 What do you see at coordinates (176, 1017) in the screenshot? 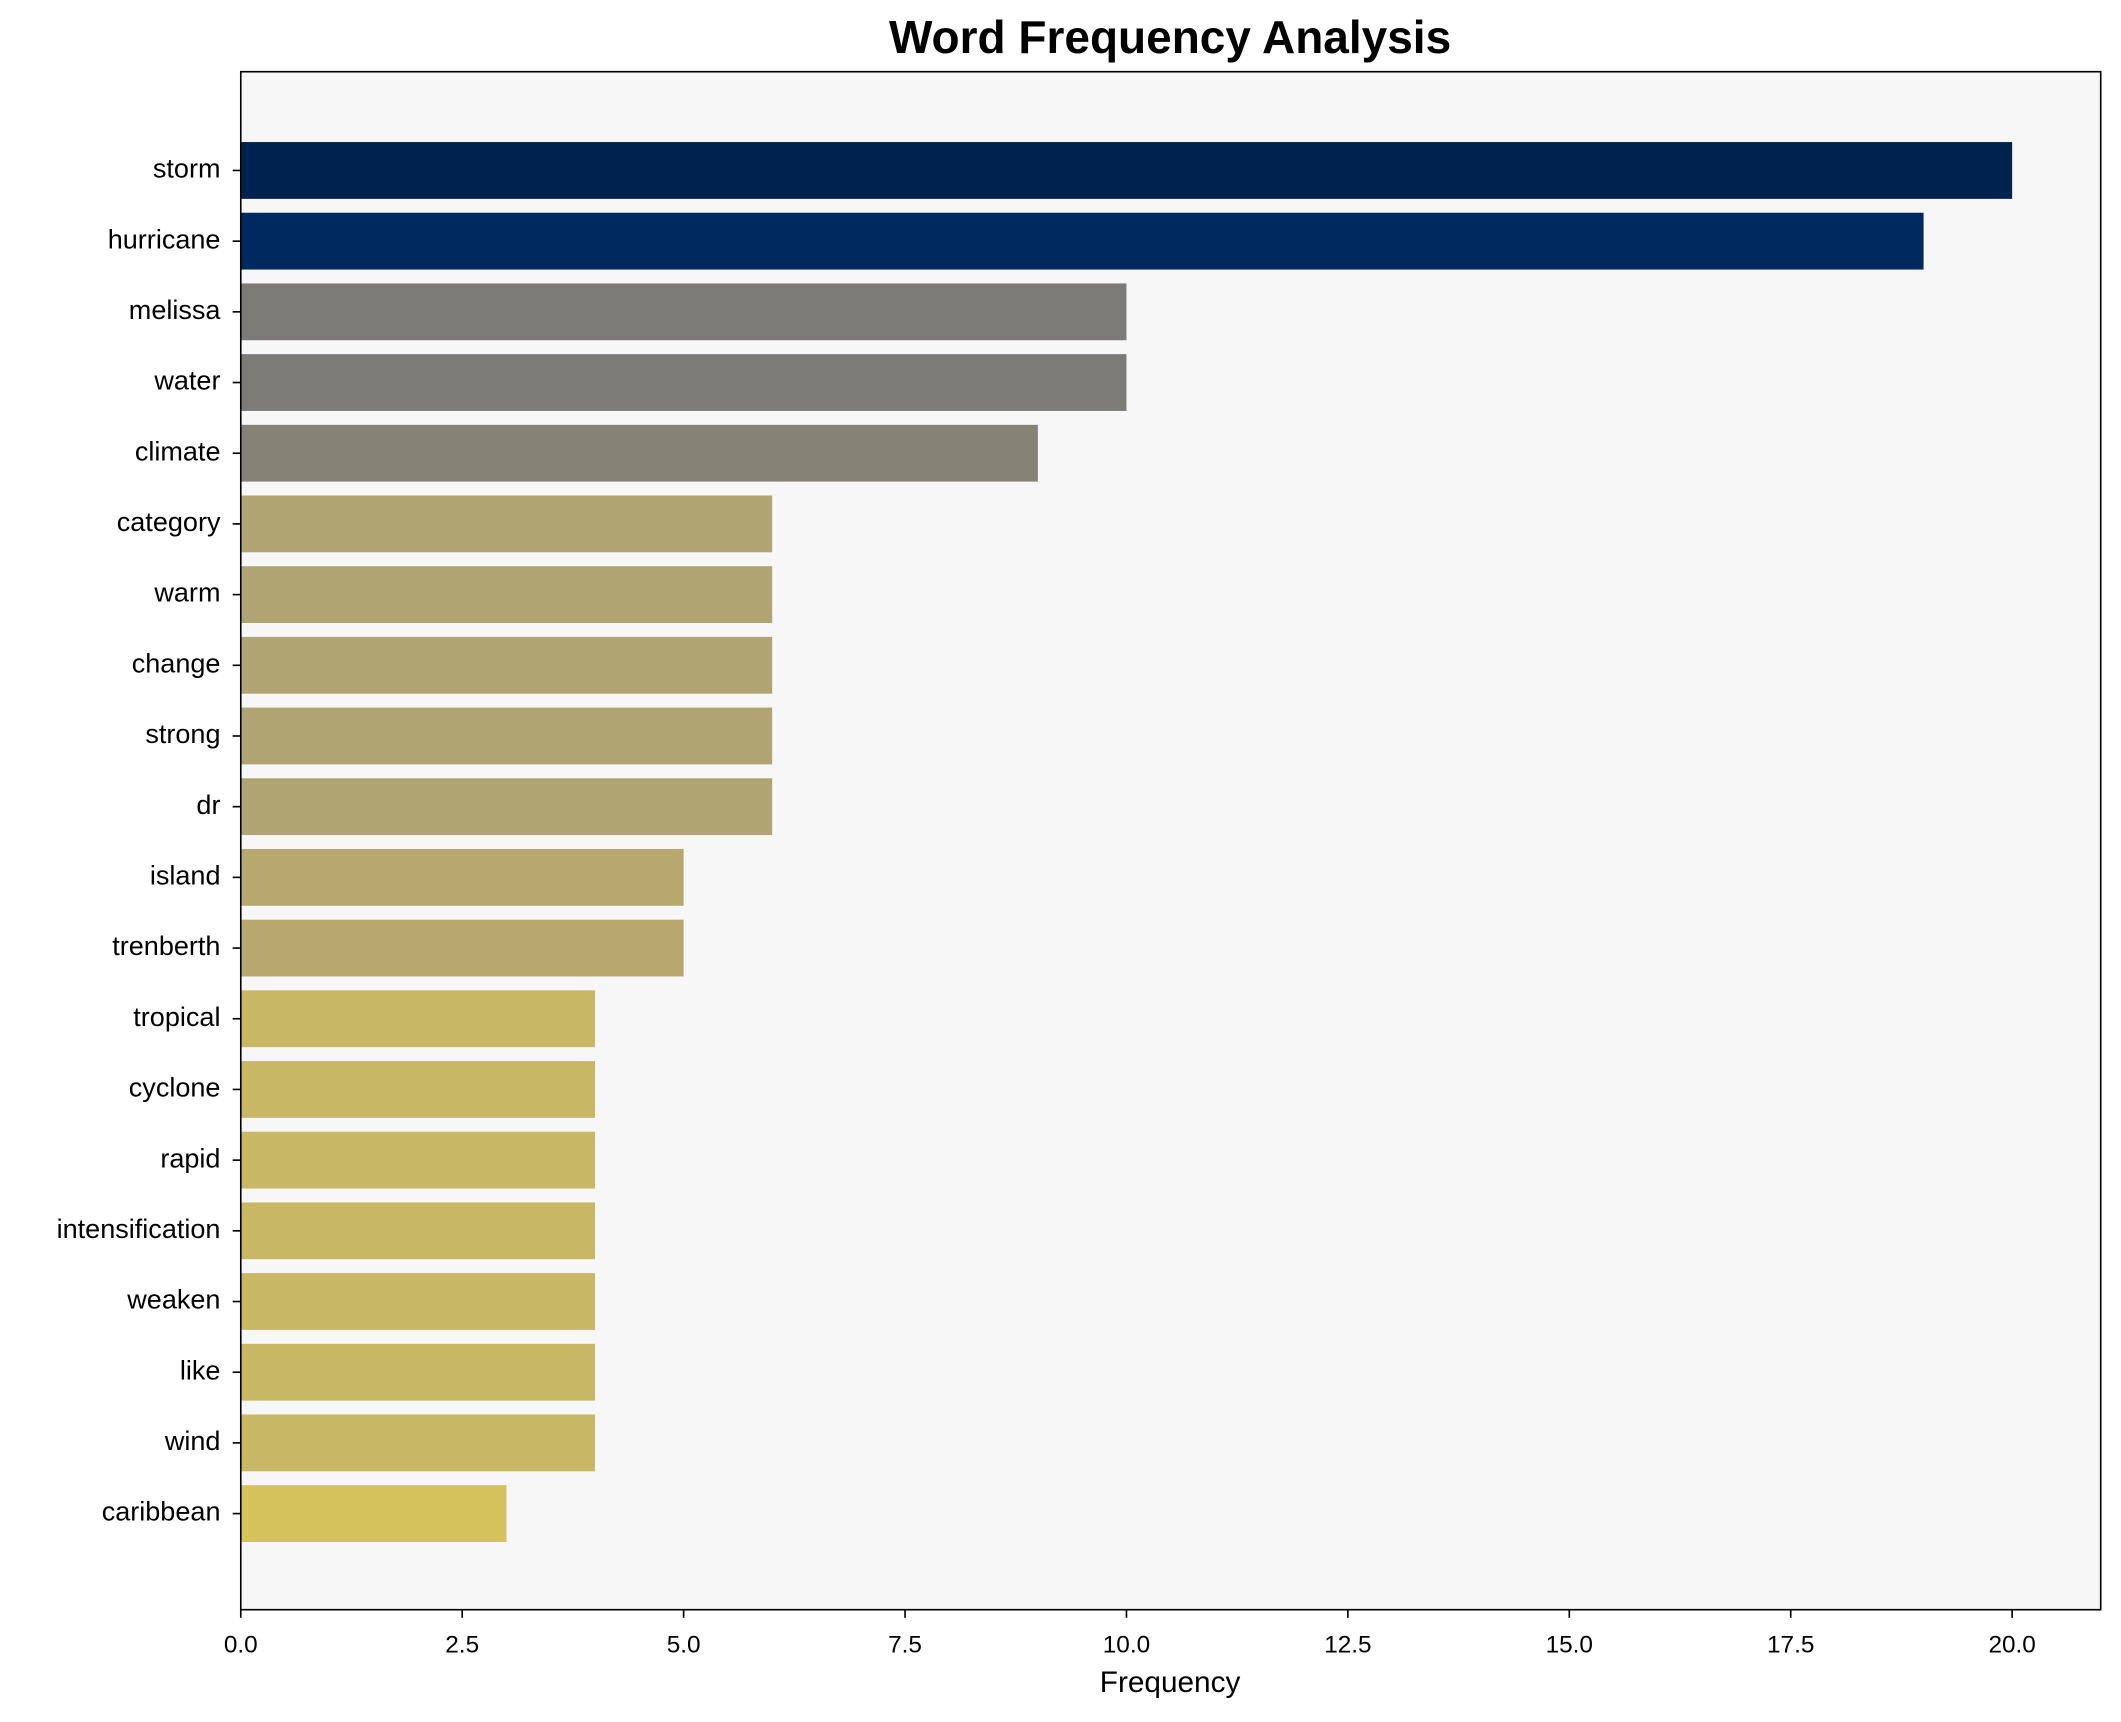
I see `y-tick-label: tropical` at bounding box center [176, 1017].